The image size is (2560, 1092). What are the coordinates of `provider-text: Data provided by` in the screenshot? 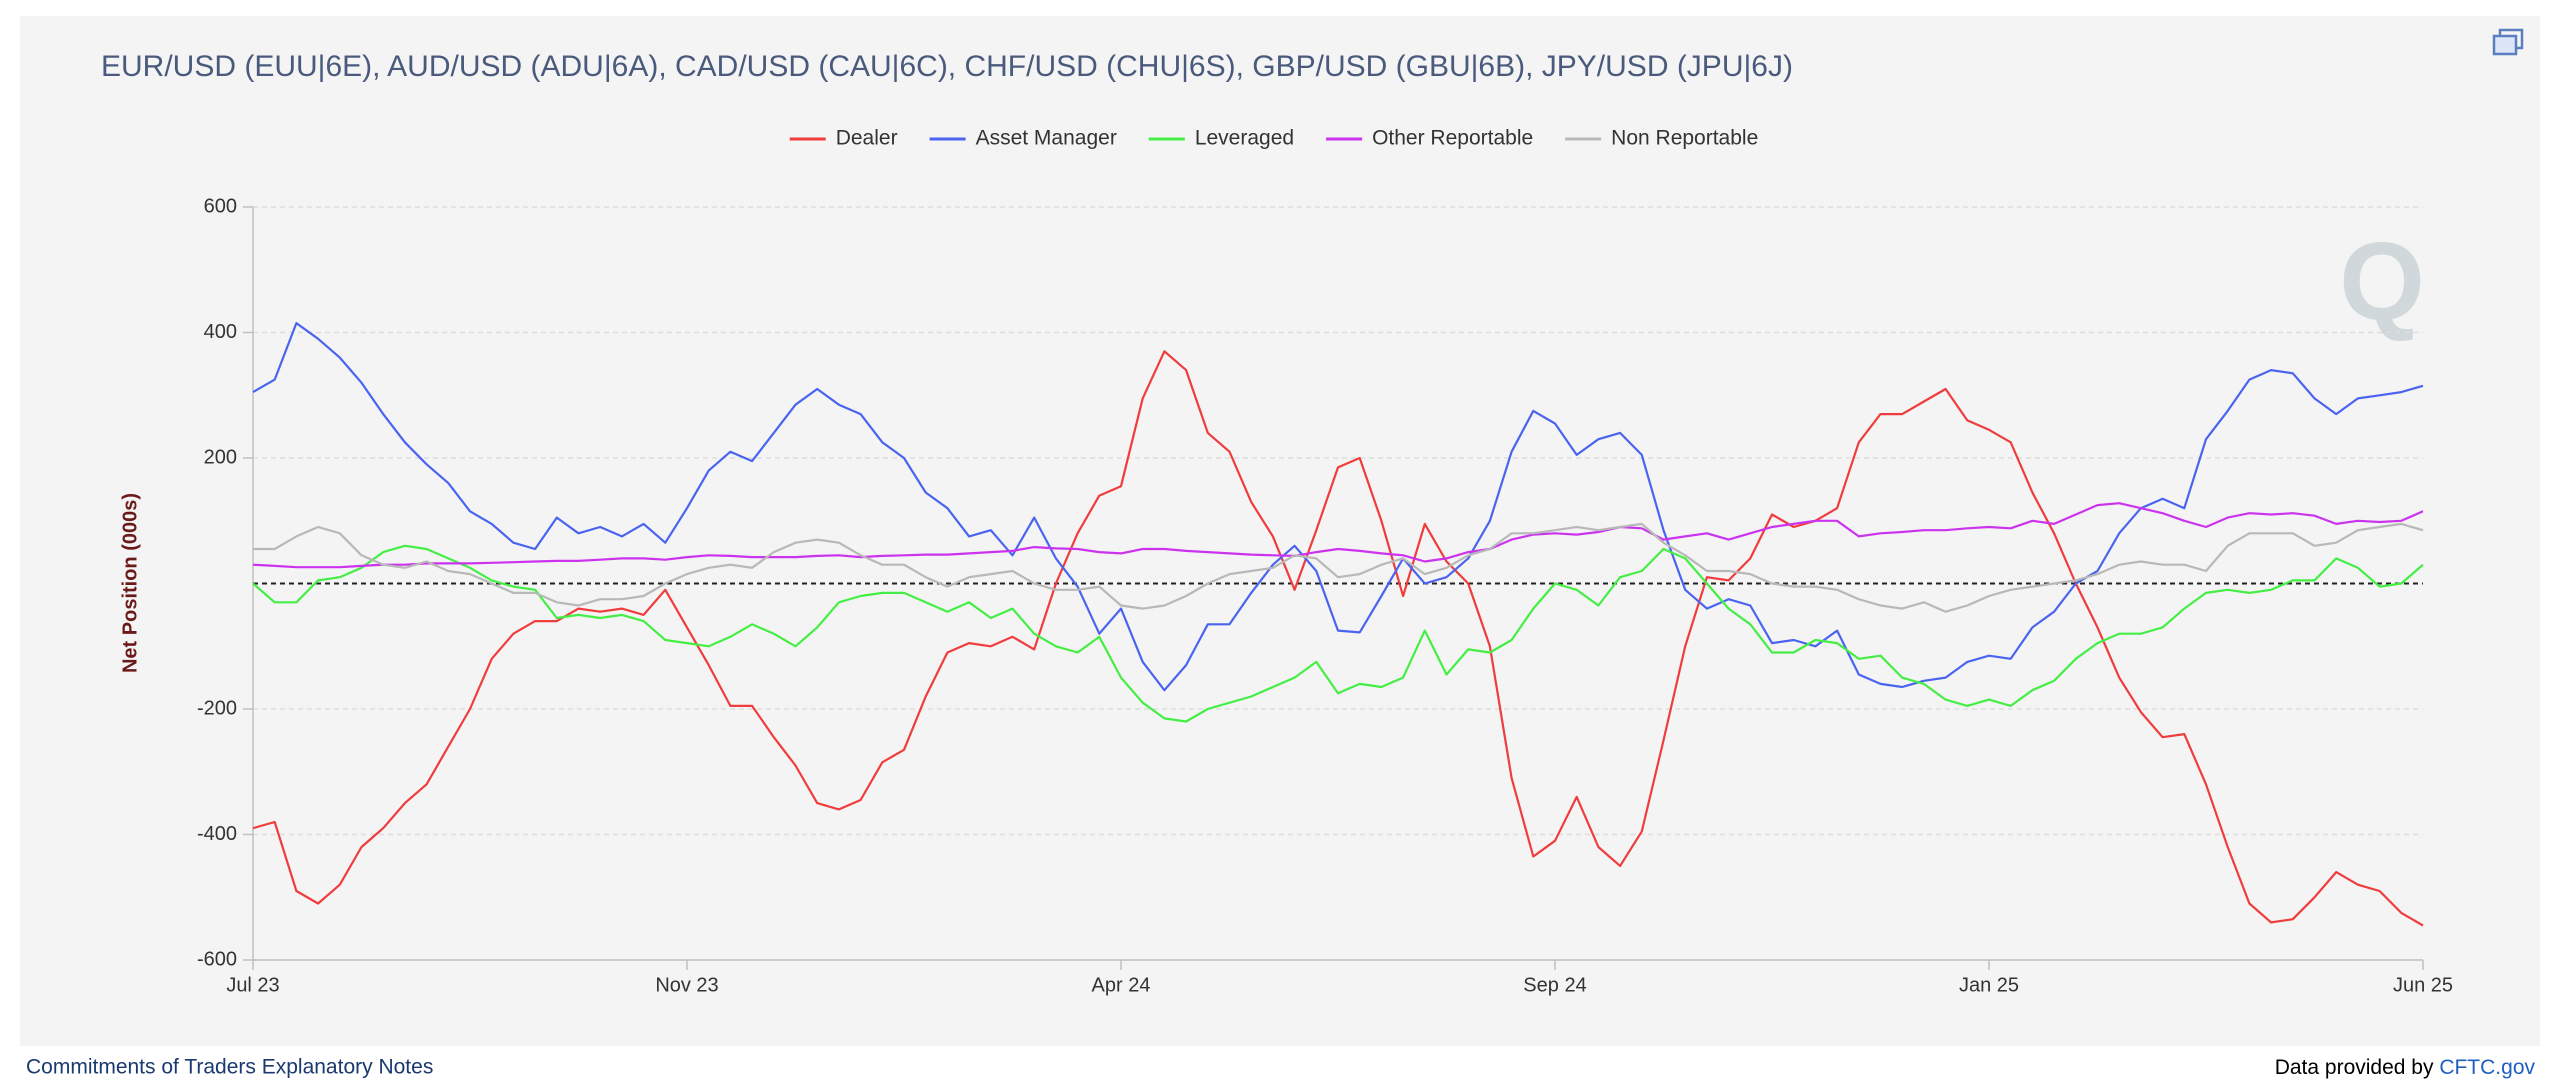 It's located at (2357, 1067).